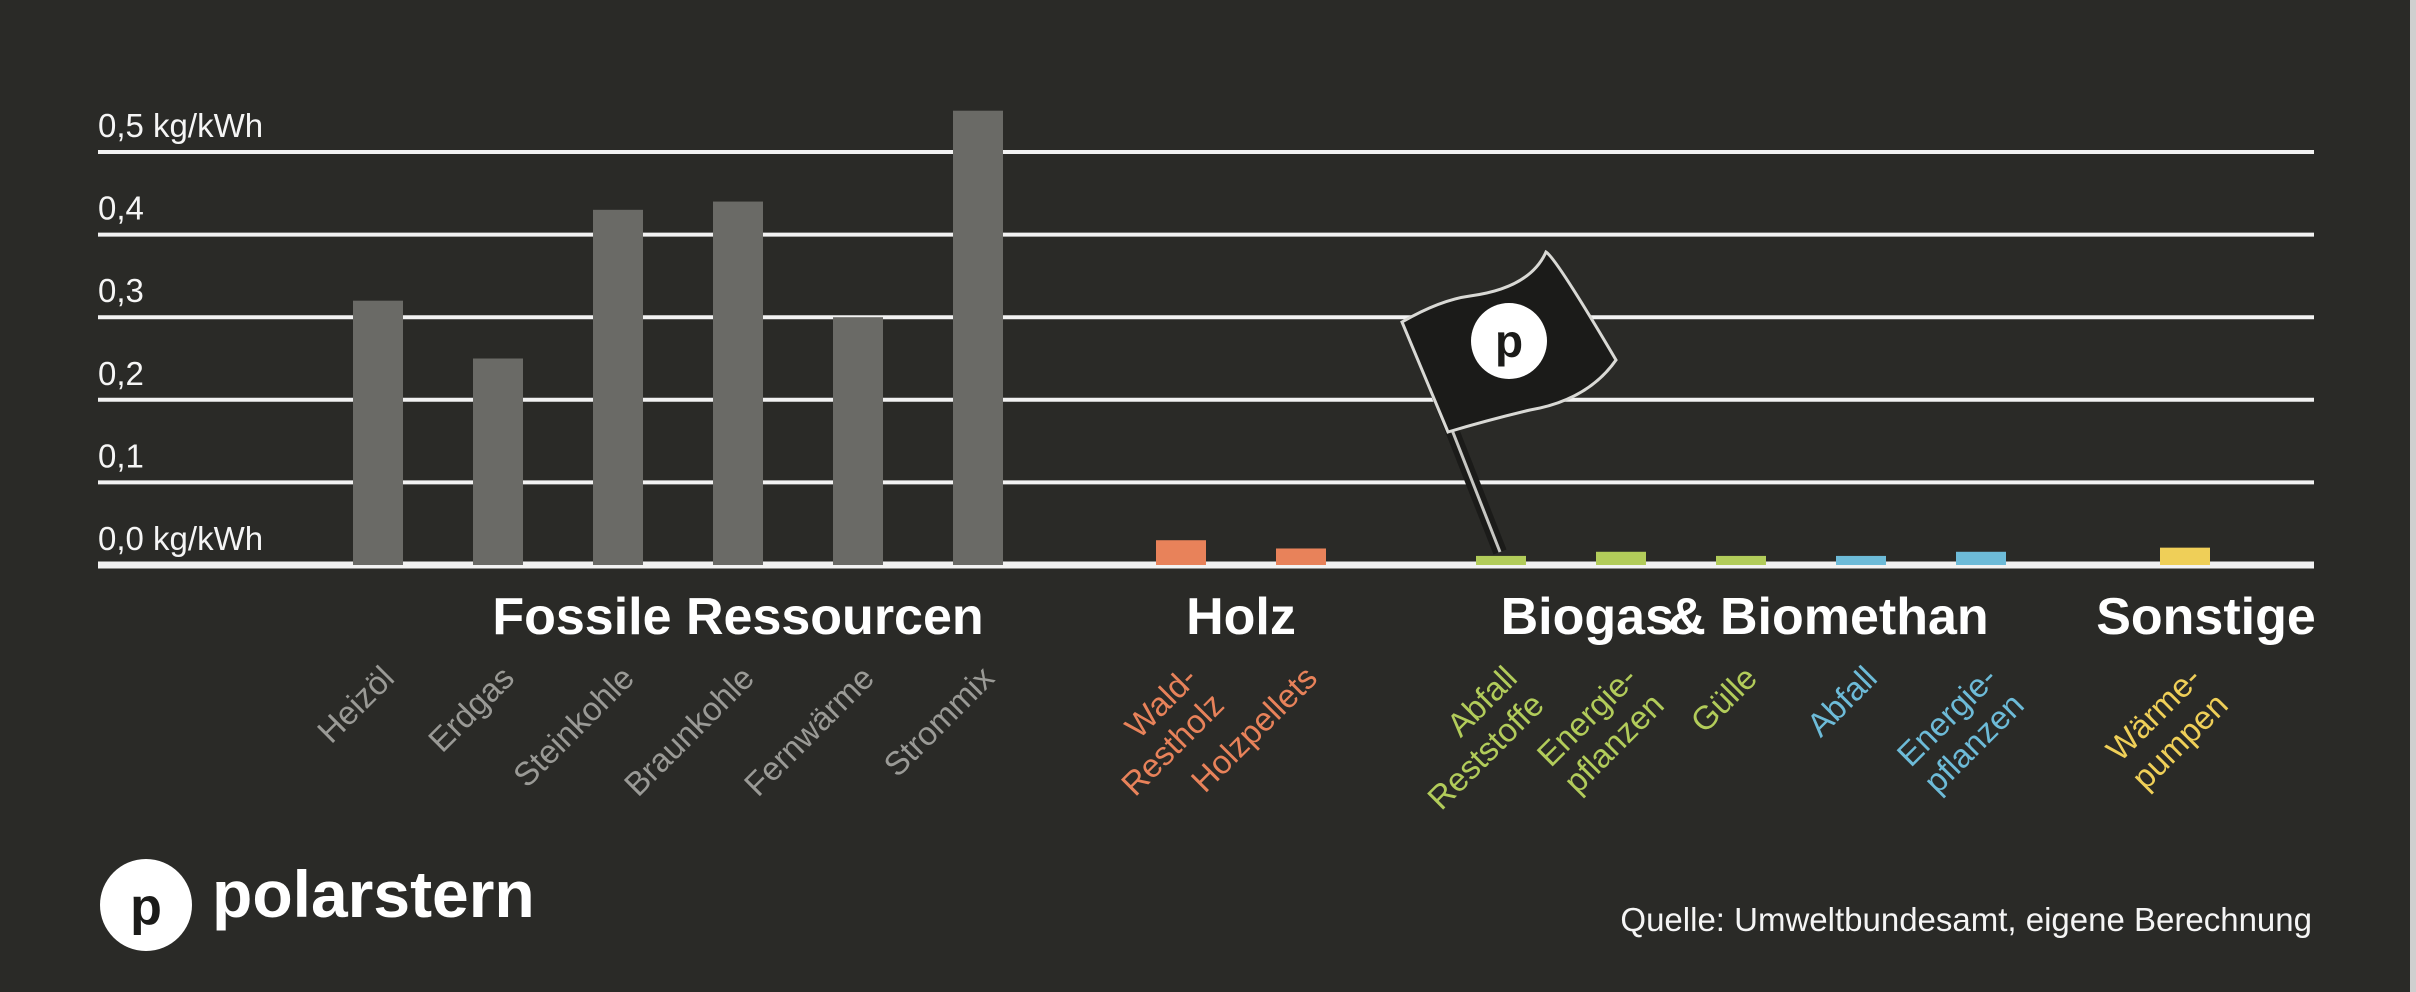 The image size is (2416, 992). Describe the element at coordinates (809, 731) in the screenshot. I see `category-label: Fernwärme` at that location.